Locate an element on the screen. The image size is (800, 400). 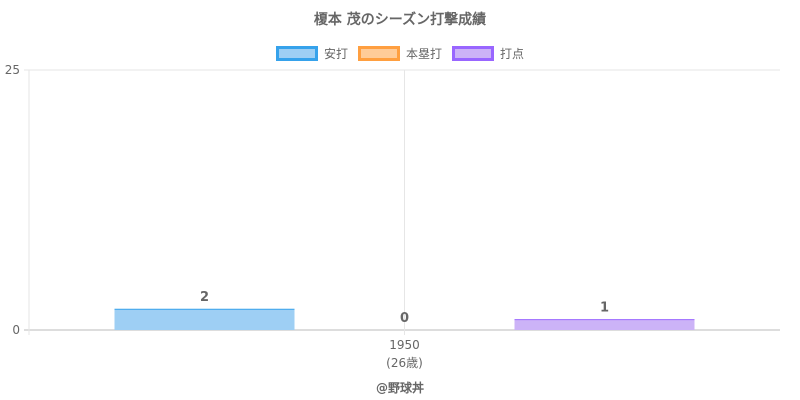
x-tick-sublabel: (26歳) is located at coordinates (404, 363).